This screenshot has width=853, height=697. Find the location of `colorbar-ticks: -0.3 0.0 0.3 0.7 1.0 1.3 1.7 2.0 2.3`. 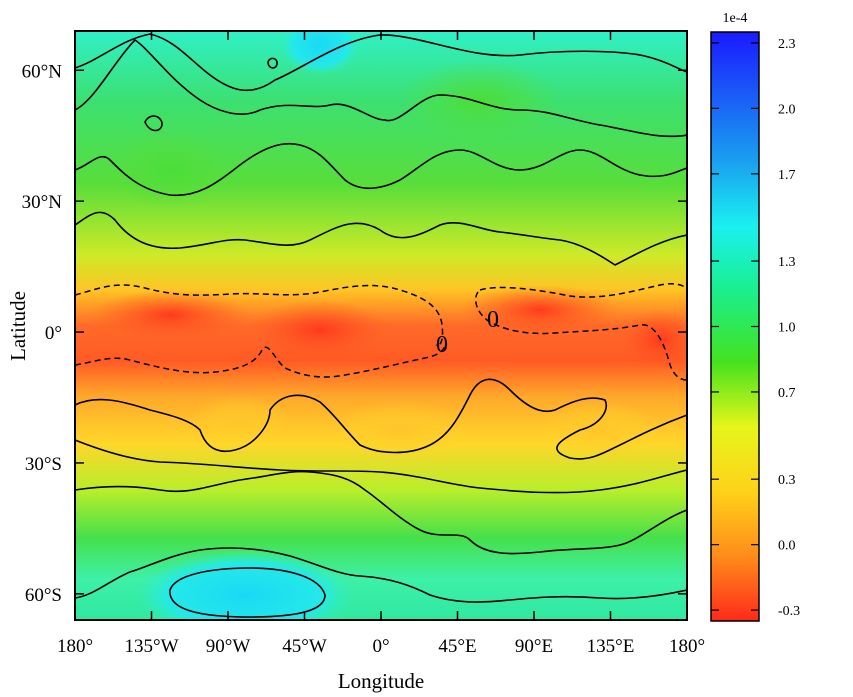

colorbar-ticks: -0.3 0.0 0.3 0.7 1.0 1.3 1.7 2.0 2.3 is located at coordinates (755, 328).